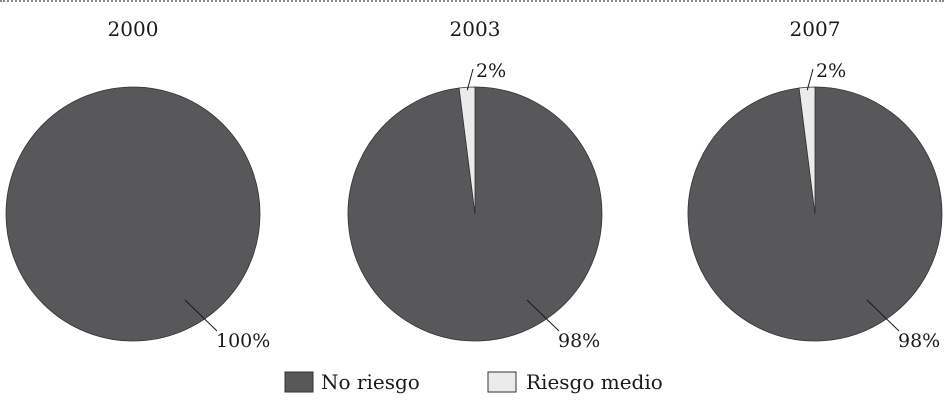  I want to click on pie-title: 2007, so click(815, 29).